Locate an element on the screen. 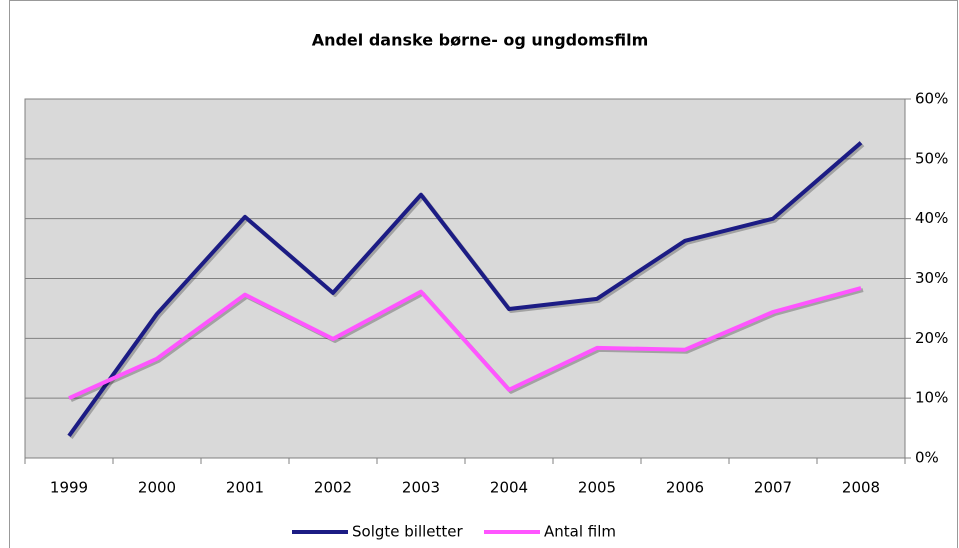 The width and height of the screenshot is (959, 548). x-tick-label: 2001 is located at coordinates (245, 488).